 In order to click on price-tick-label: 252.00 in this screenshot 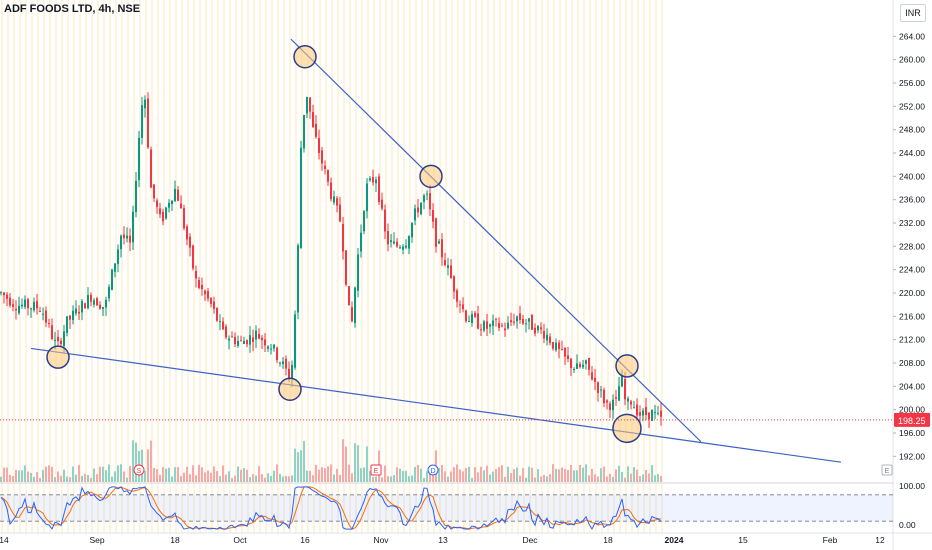, I will do `click(912, 106)`.